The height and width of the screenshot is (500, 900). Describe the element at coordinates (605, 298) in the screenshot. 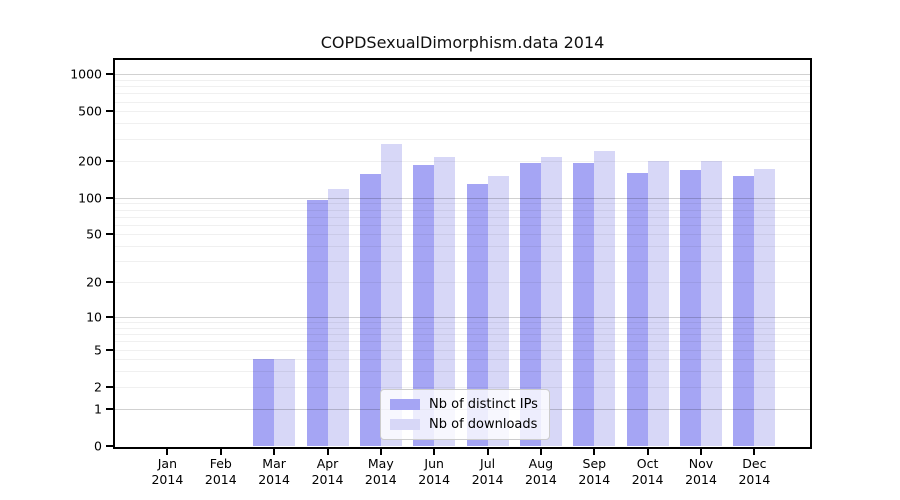

I see `bar-downloads-sep` at that location.